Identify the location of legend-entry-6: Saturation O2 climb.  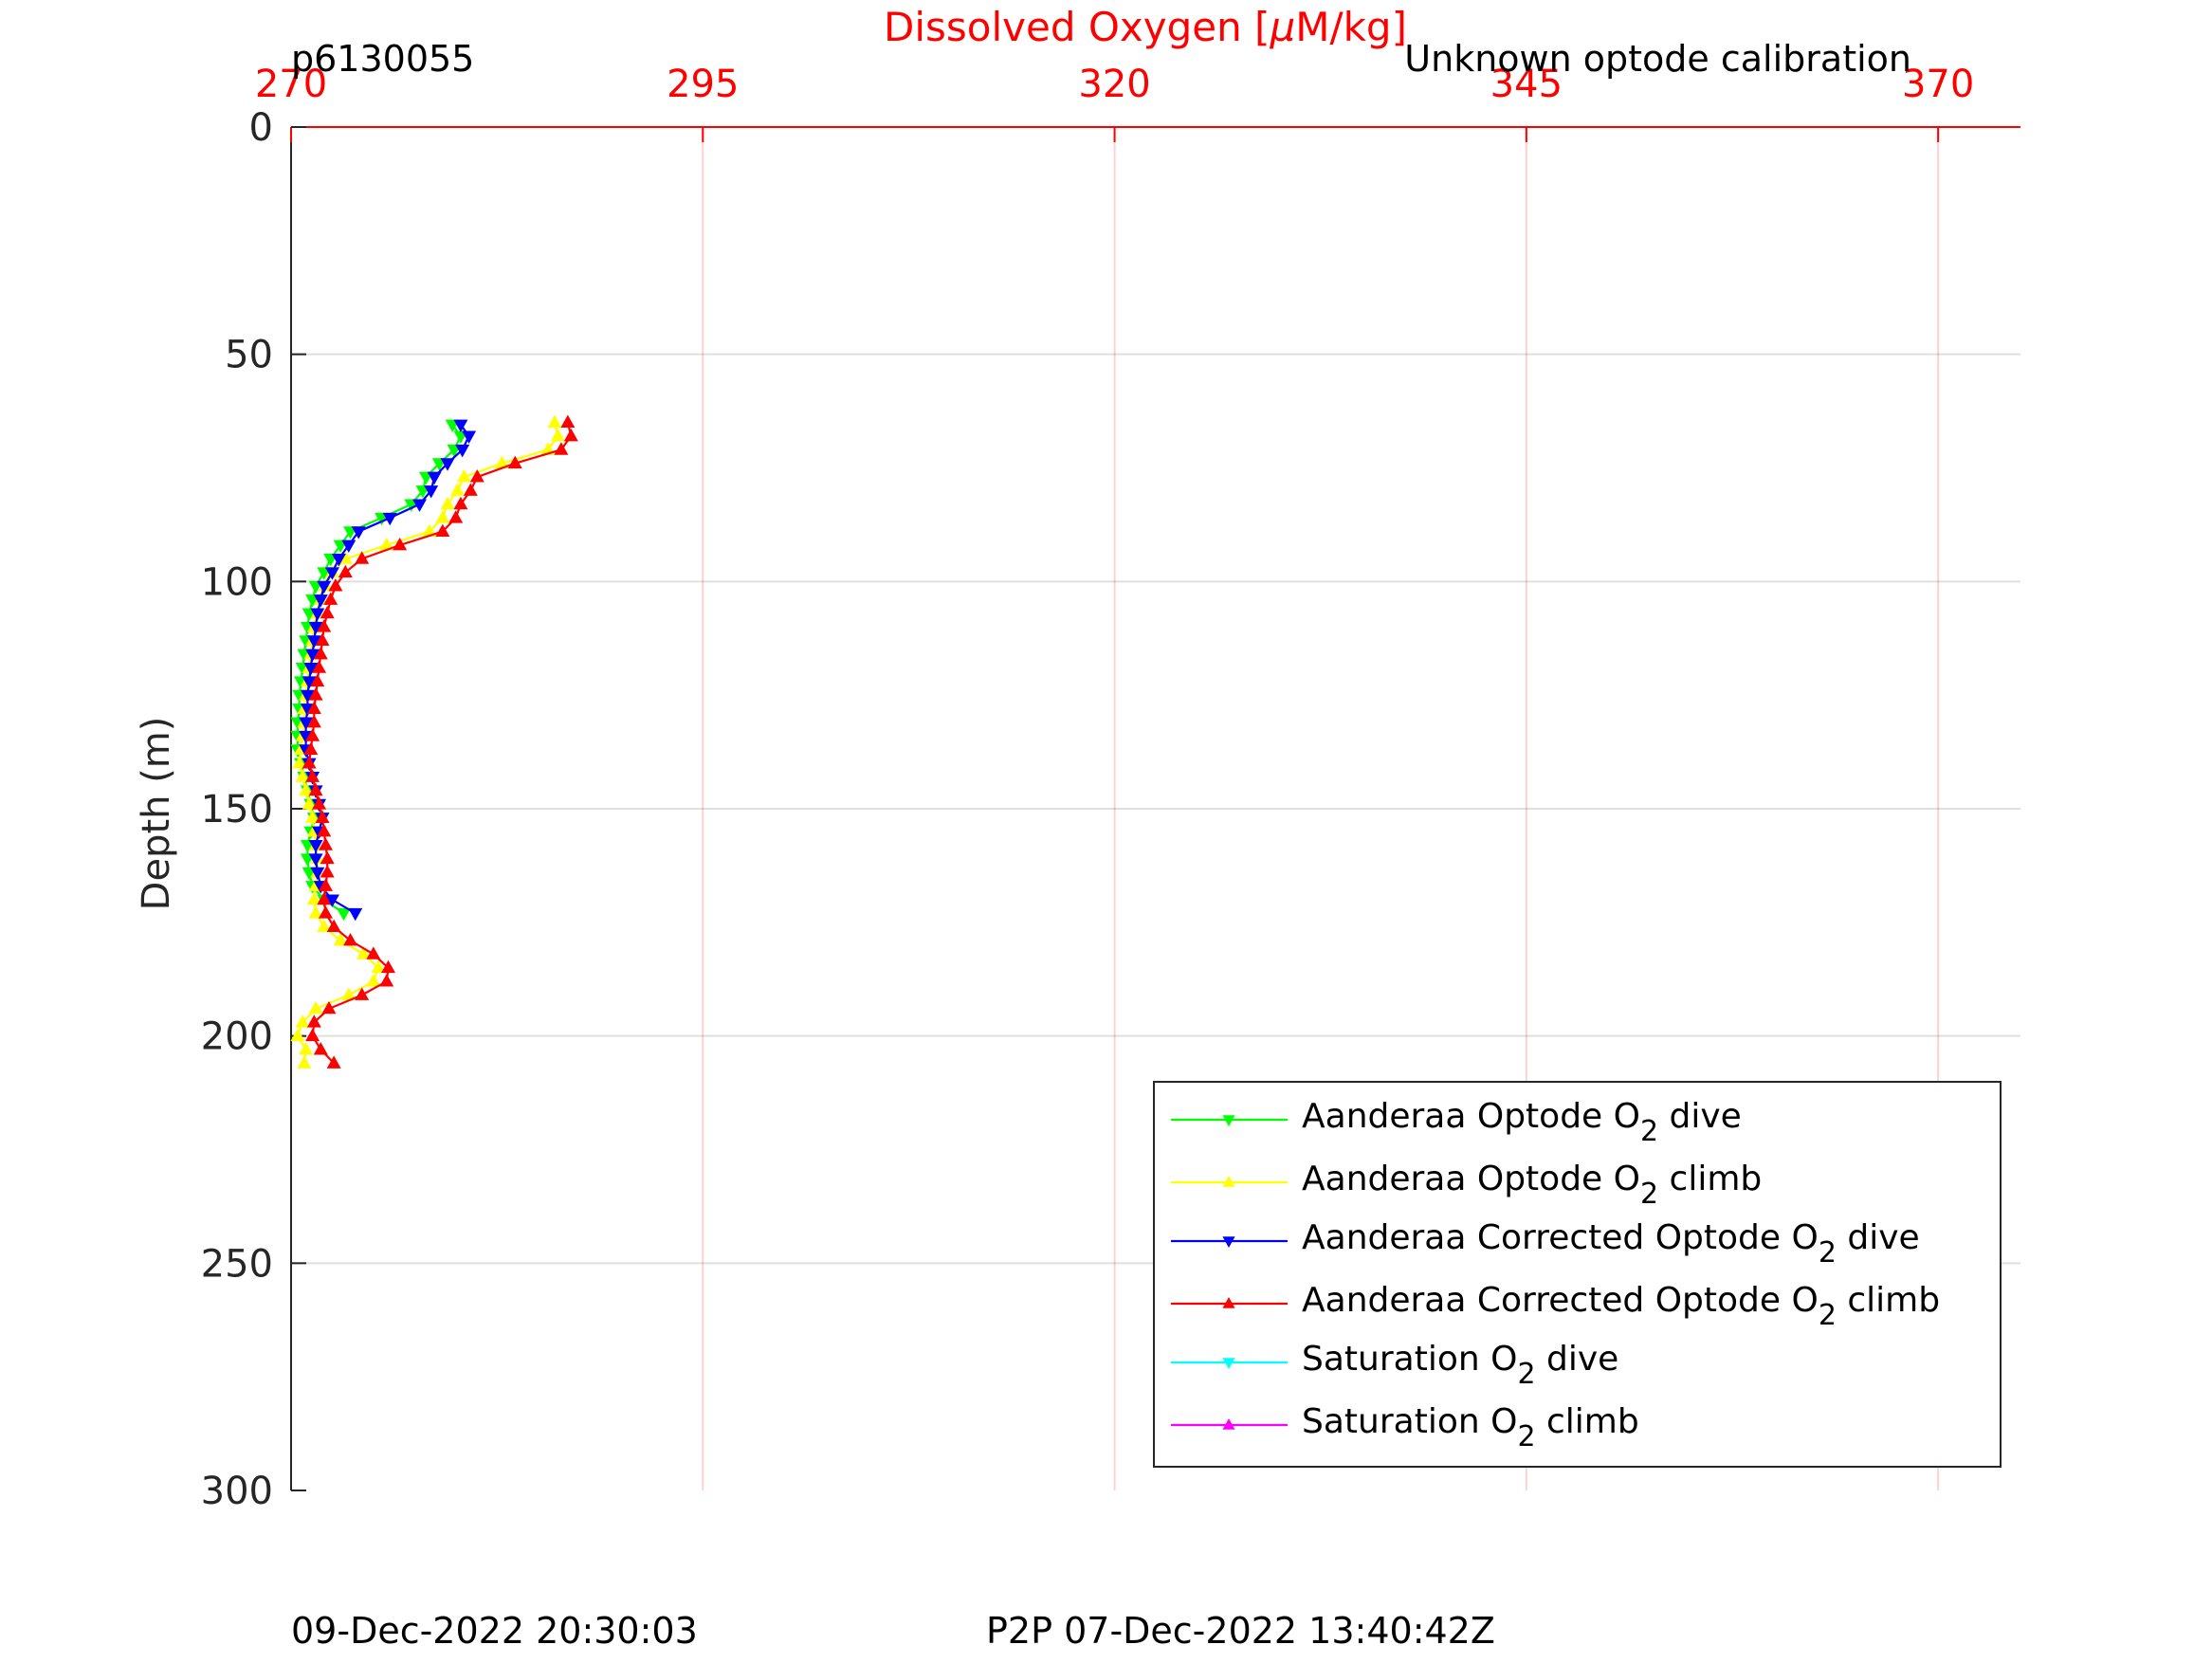
(1405, 1427).